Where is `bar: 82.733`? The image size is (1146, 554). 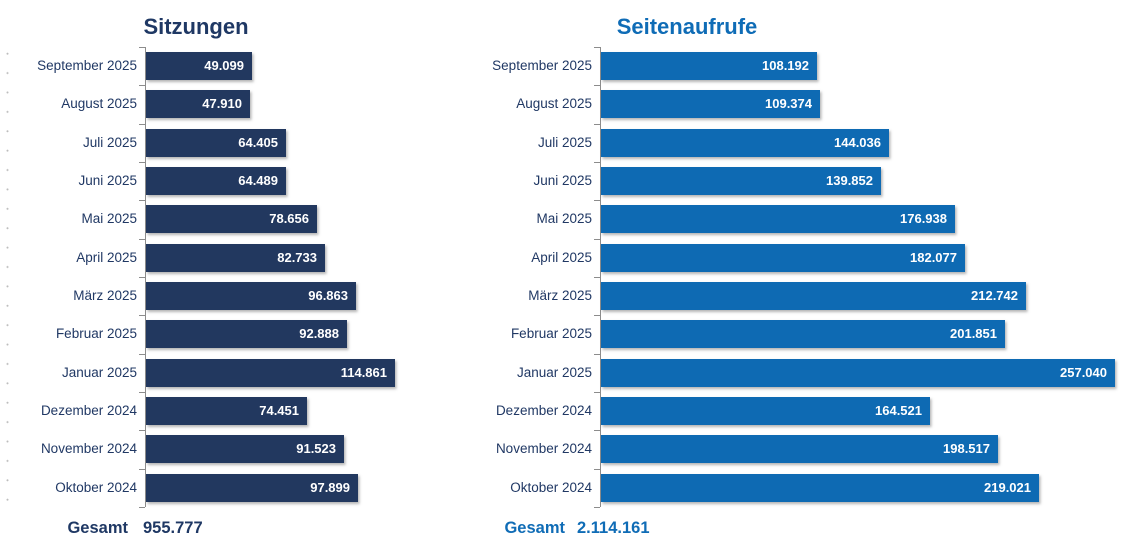 bar: 82.733 is located at coordinates (235, 257).